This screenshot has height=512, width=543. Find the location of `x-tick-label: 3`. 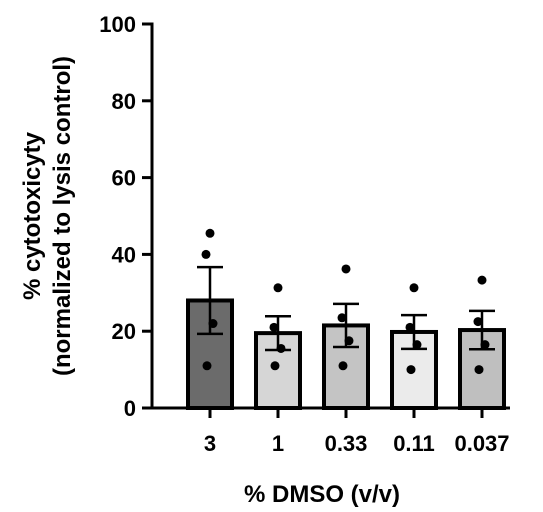

x-tick-label: 3 is located at coordinates (210, 443).